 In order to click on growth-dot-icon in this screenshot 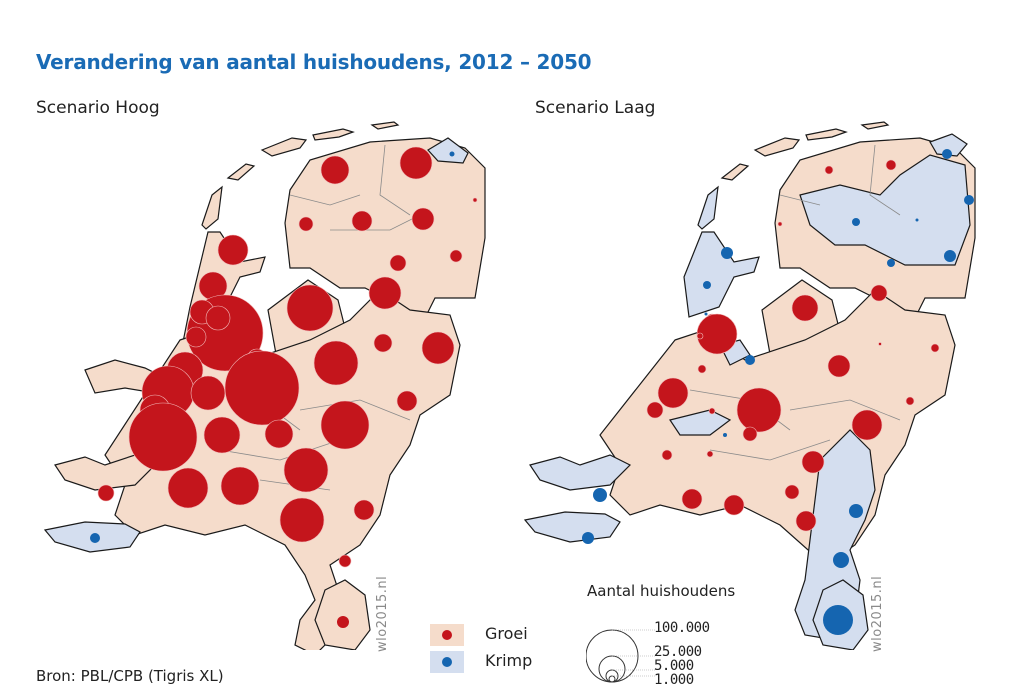, I will do `click(447, 635)`.